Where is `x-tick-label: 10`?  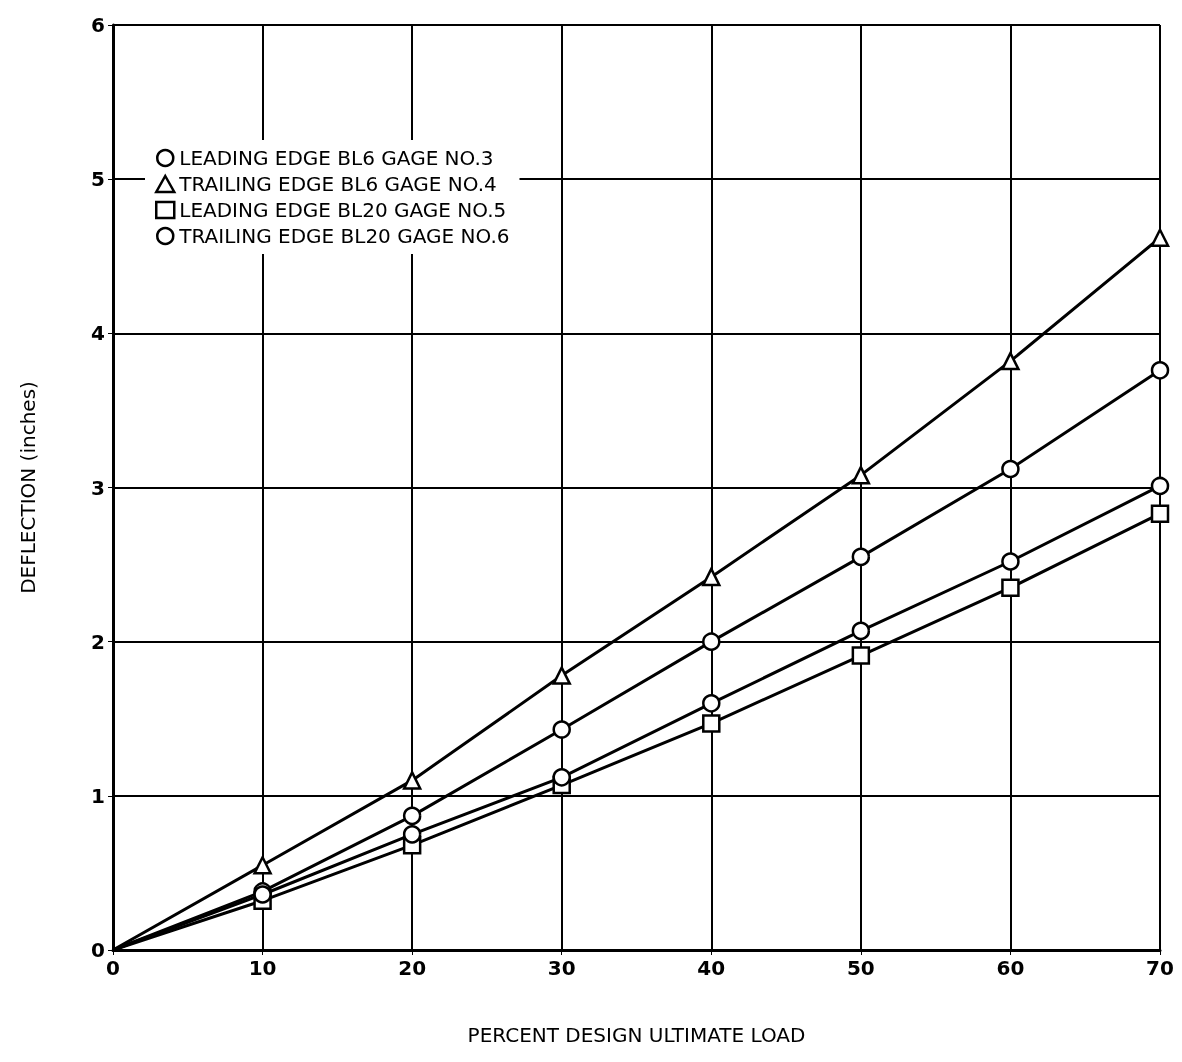
x-tick-label: 10 is located at coordinates (262, 968).